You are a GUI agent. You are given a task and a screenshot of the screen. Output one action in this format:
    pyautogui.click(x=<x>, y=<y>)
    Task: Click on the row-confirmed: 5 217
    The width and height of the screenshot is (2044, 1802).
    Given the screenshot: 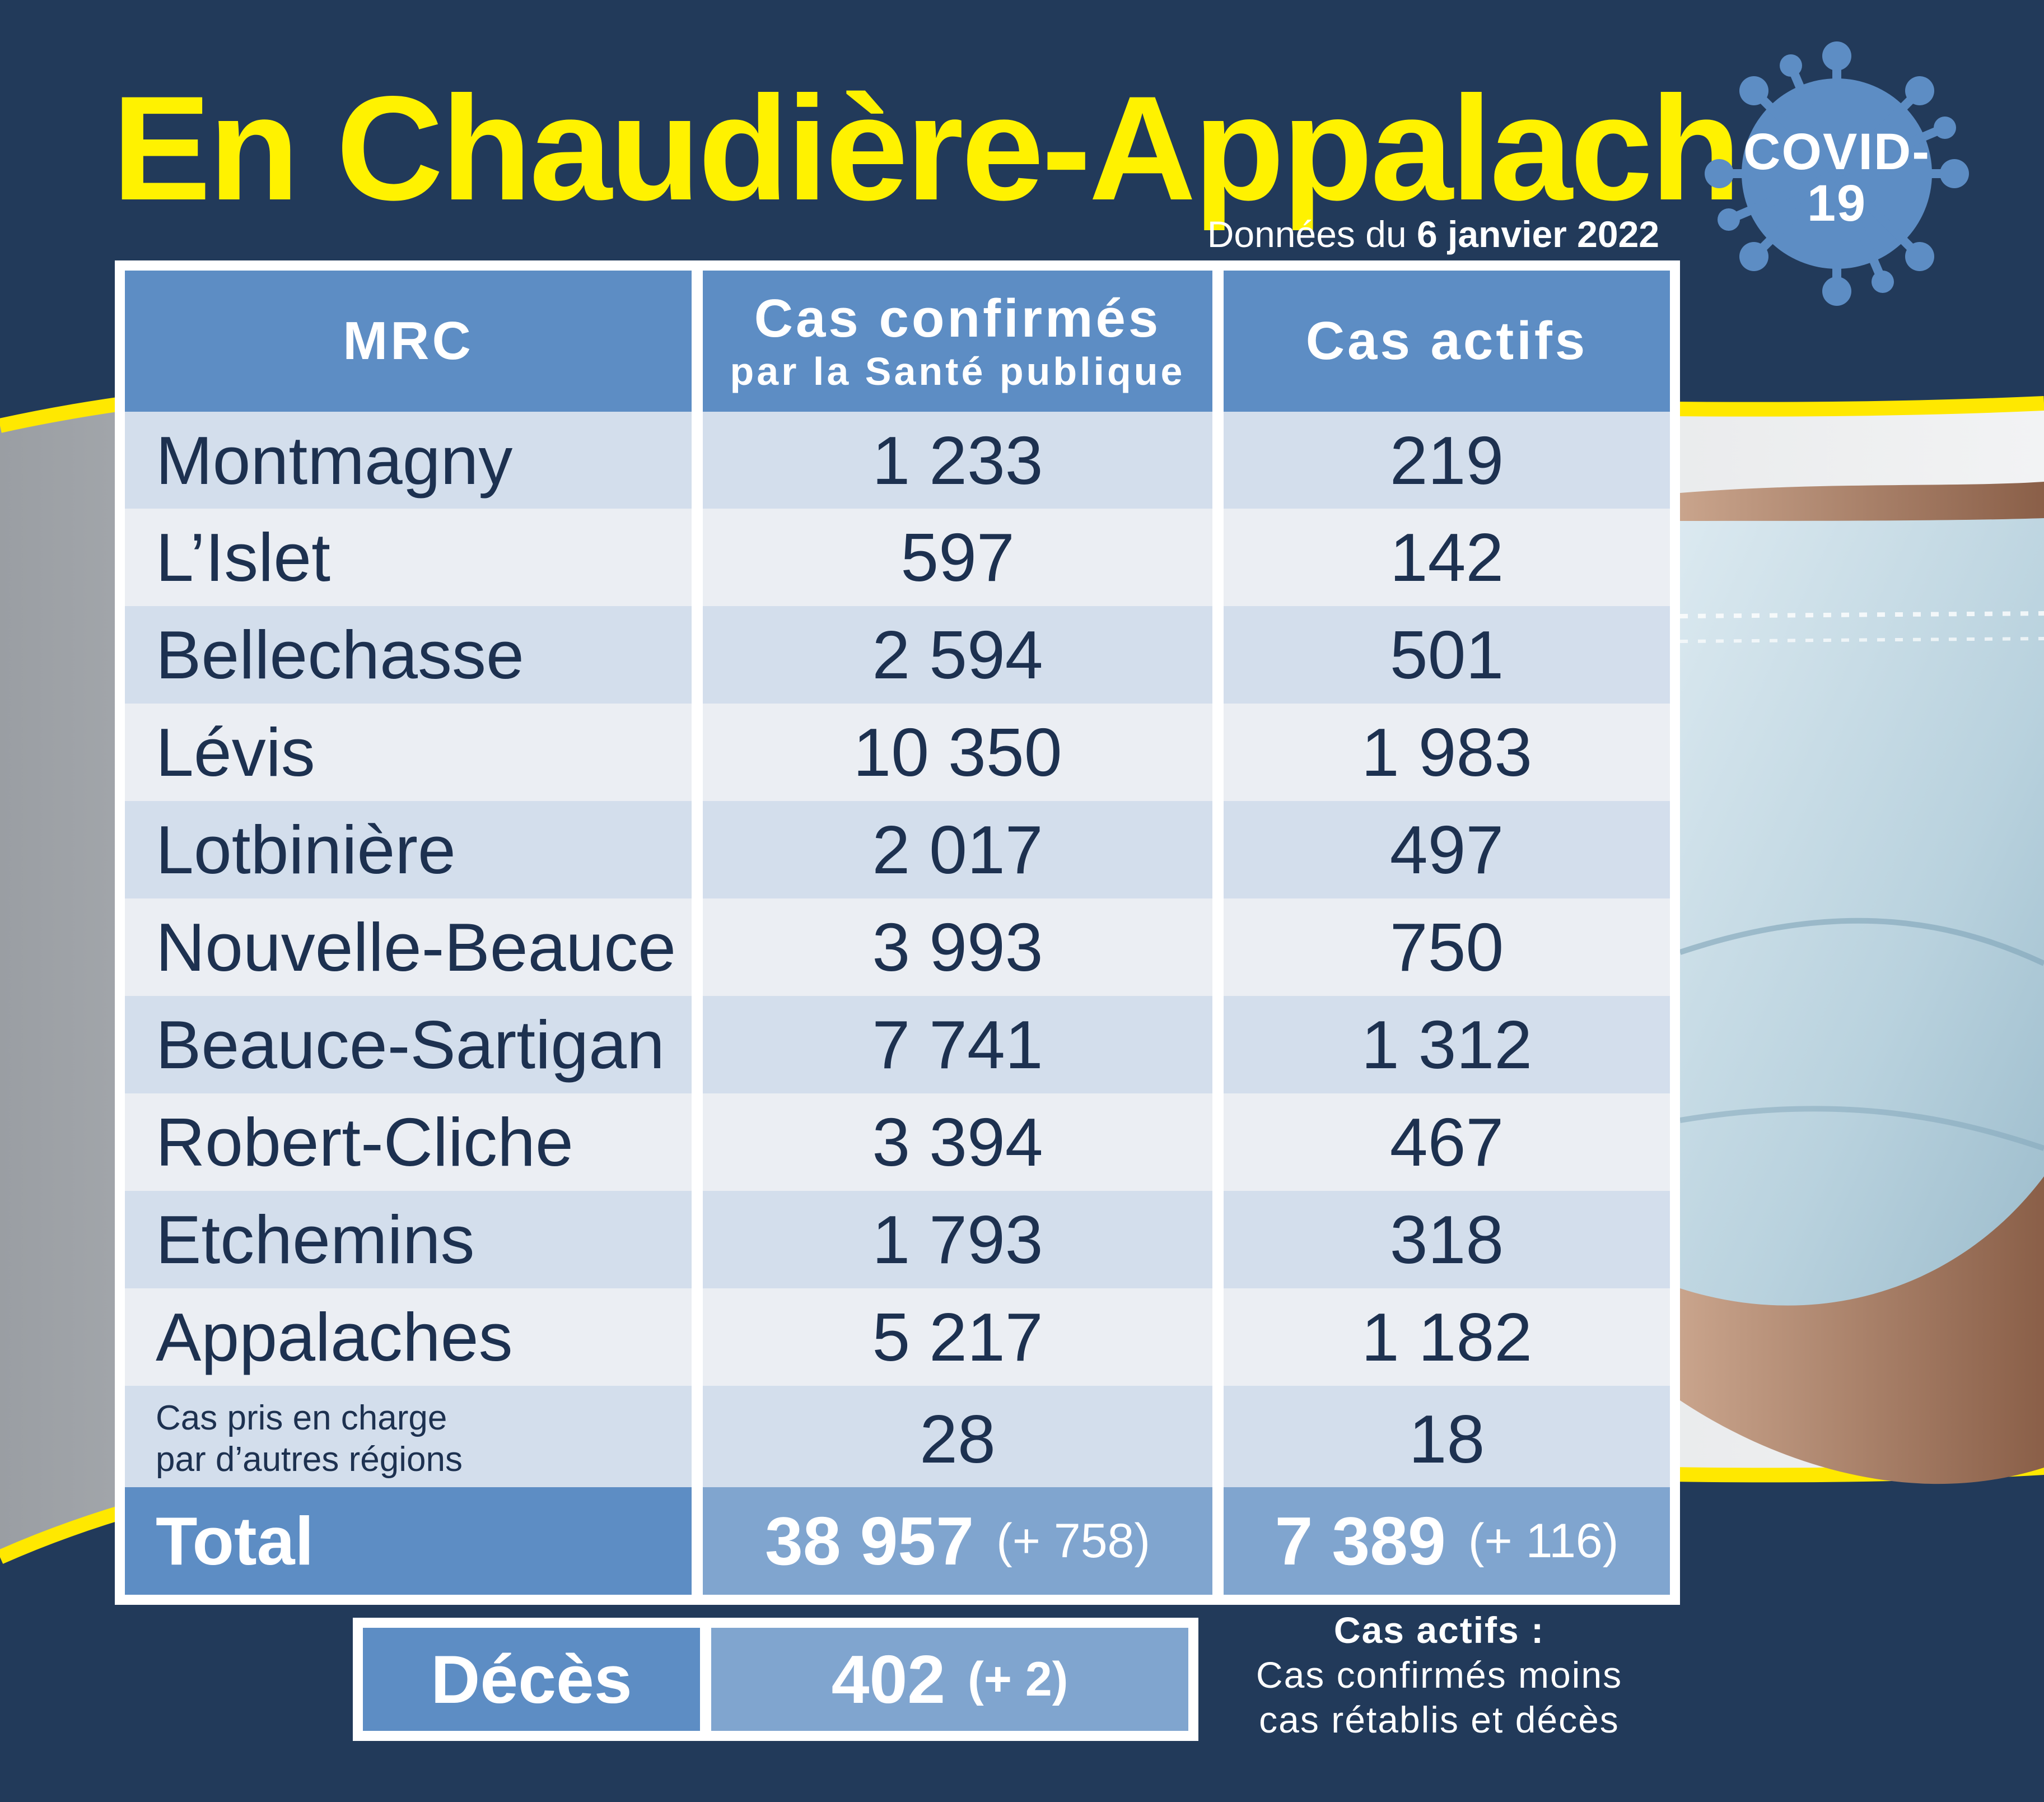 What is the action you would take?
    pyautogui.click(x=958, y=1337)
    